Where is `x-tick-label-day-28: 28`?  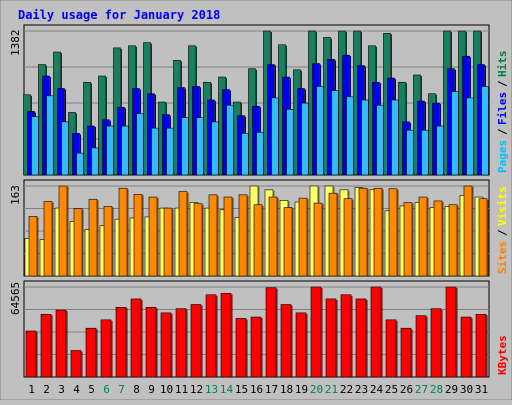
x-tick-label-day-28: 28 is located at coordinates (436, 389).